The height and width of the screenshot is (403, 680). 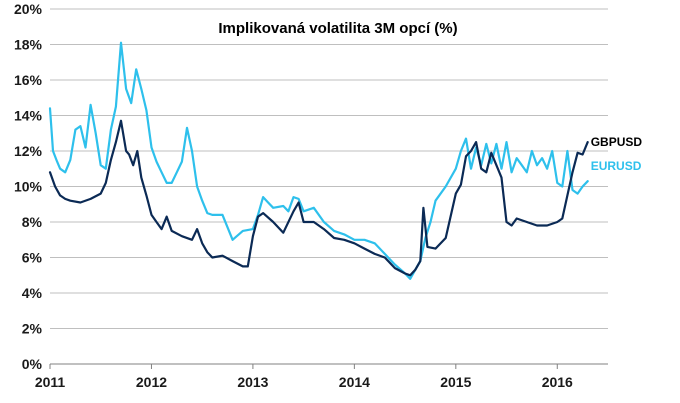 I want to click on y-tick-label: 20%, so click(x=28, y=9).